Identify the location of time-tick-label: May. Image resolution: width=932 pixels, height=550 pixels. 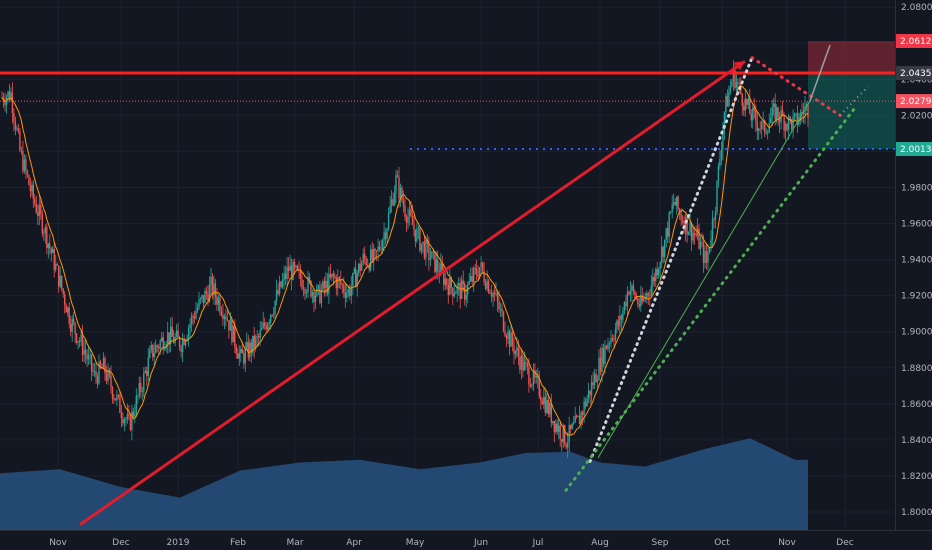
(415, 543).